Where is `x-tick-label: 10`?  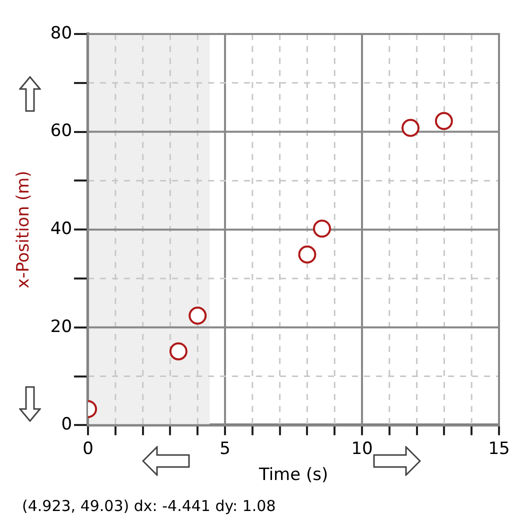
x-tick-label: 10 is located at coordinates (362, 448).